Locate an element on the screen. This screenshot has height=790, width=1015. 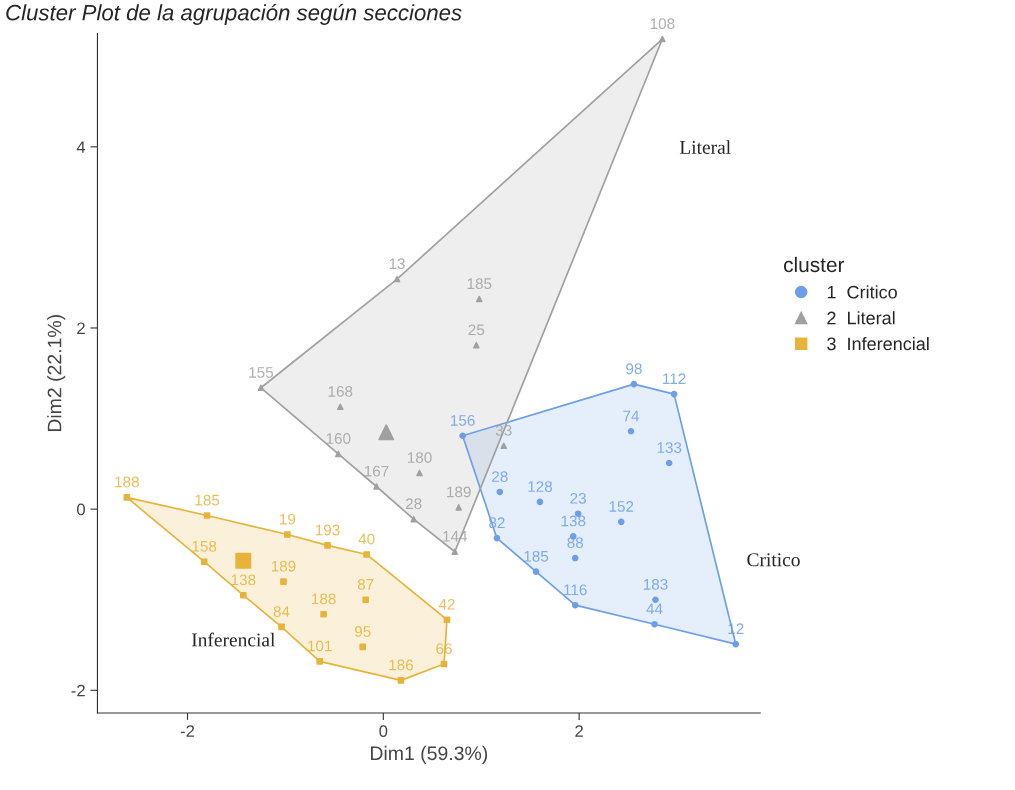
annotation: 87 is located at coordinates (365, 584).